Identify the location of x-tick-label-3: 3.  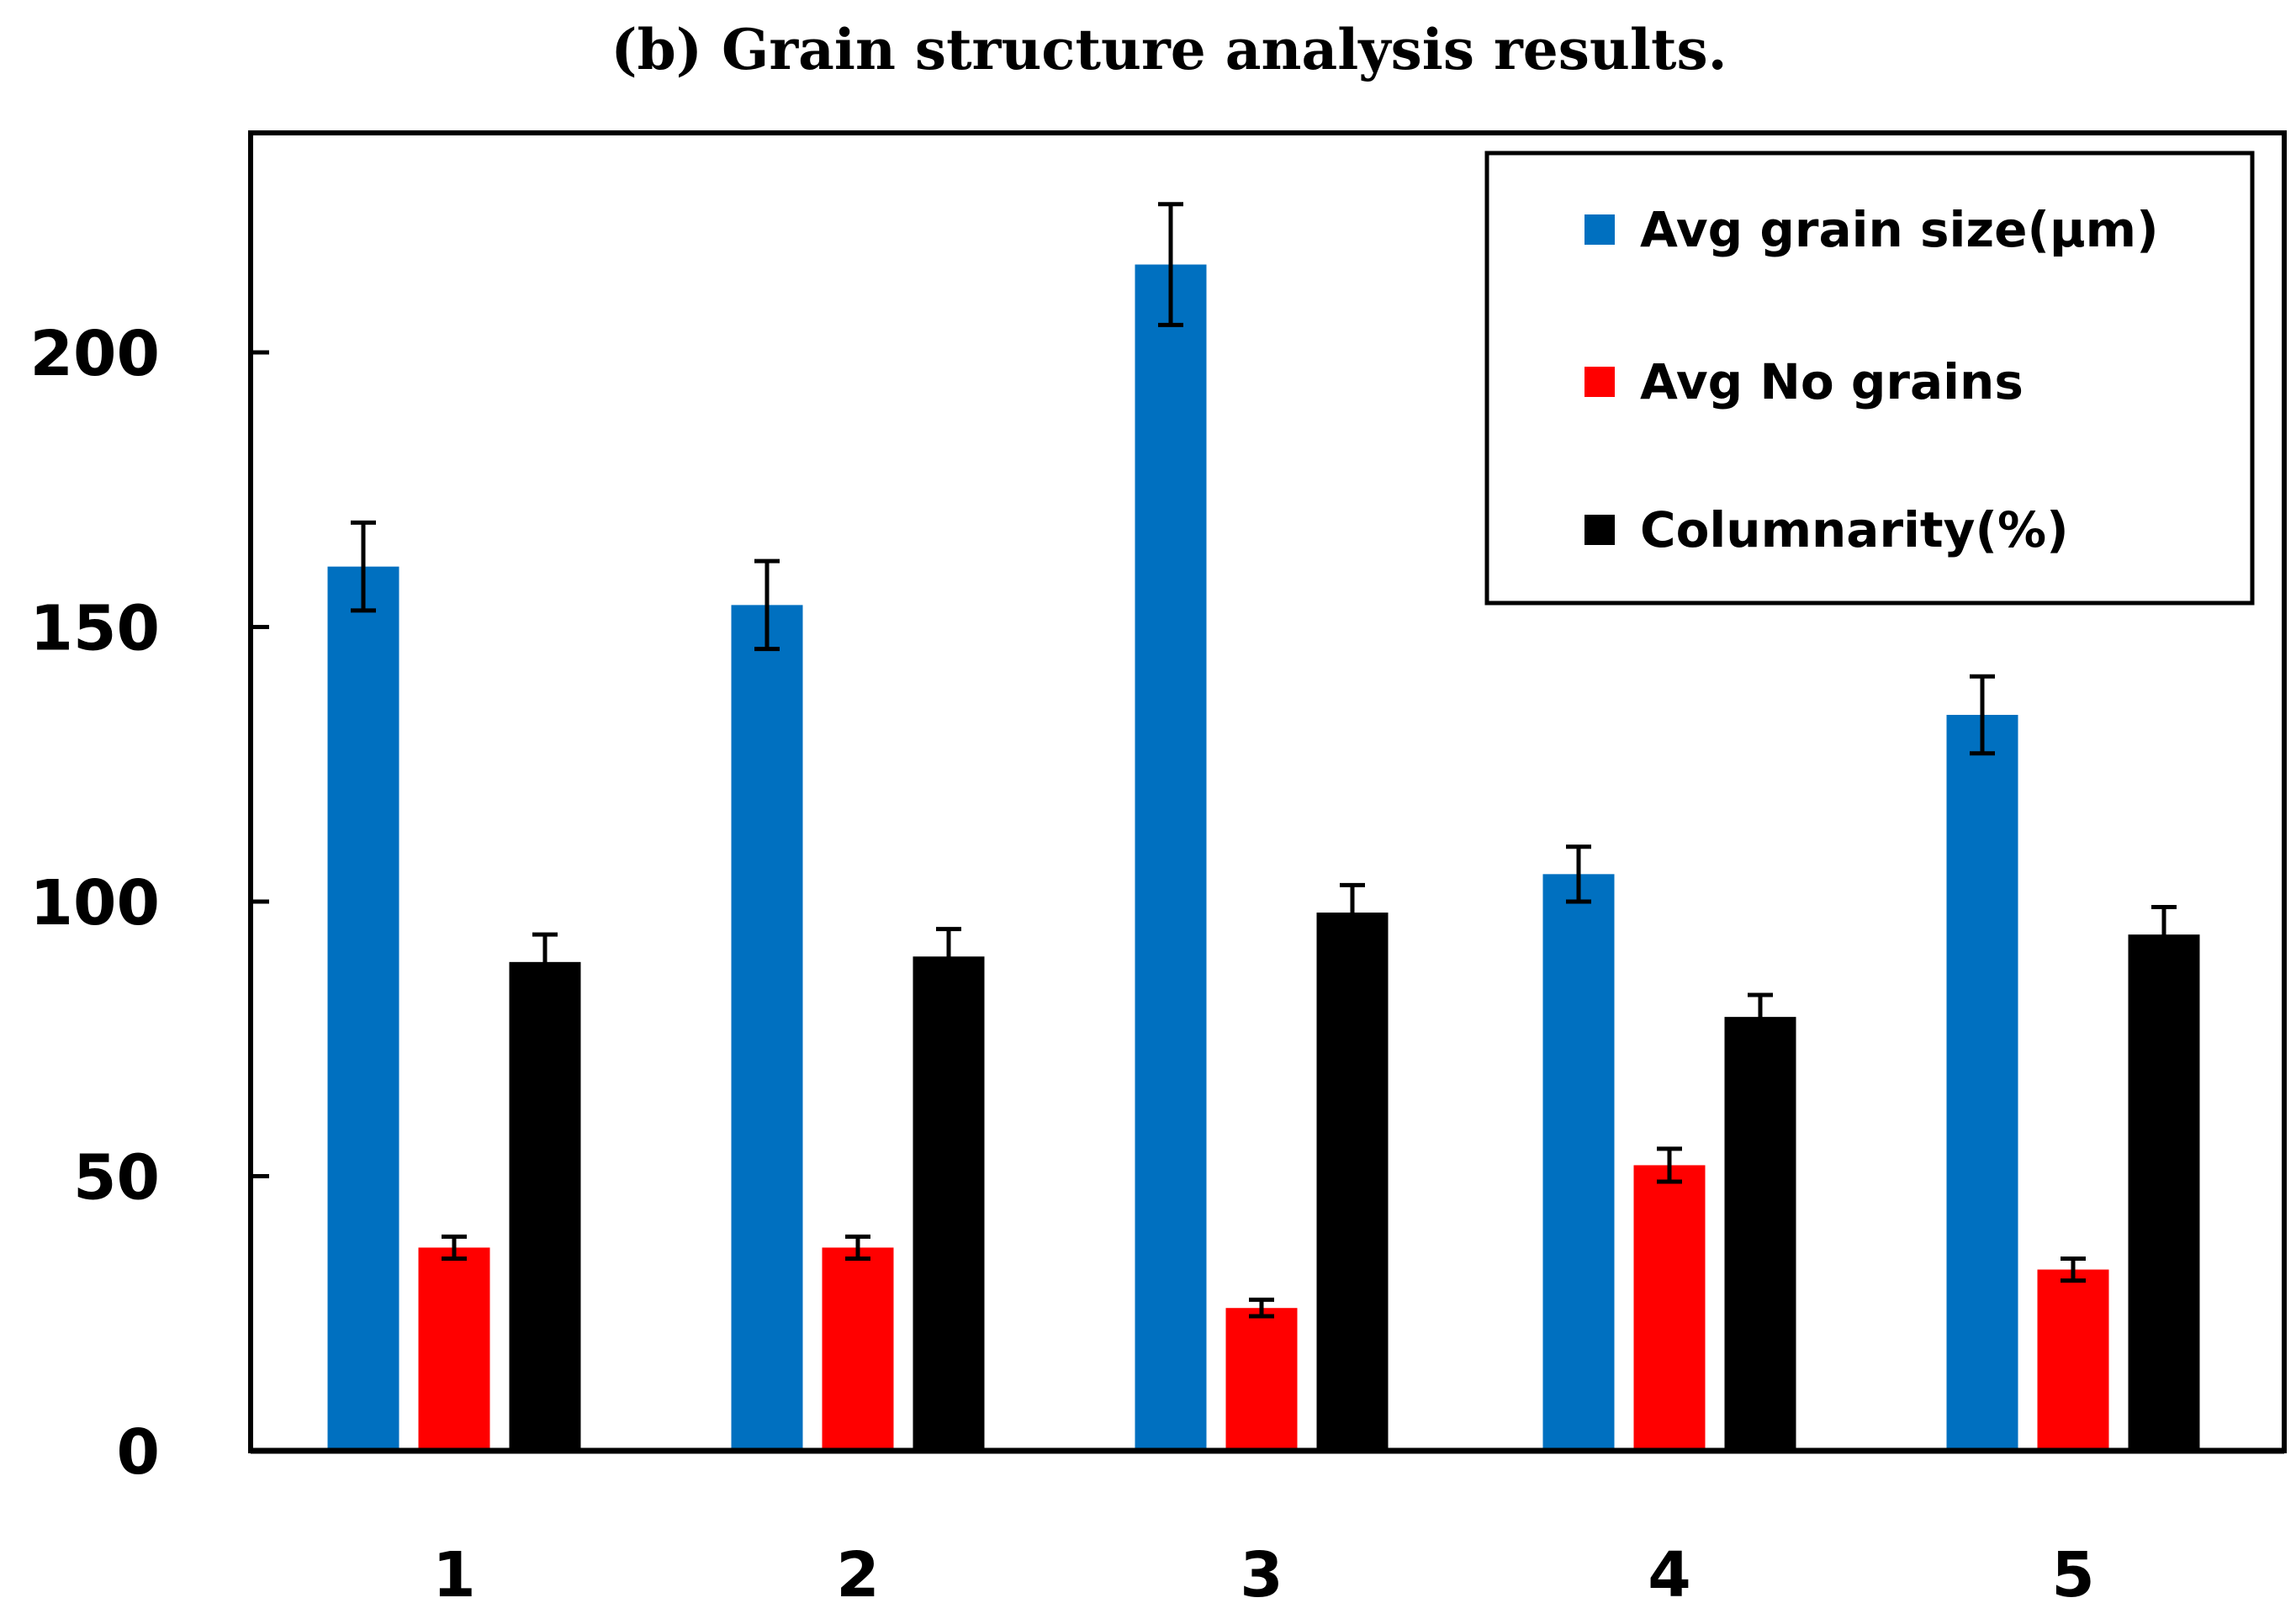
(1261, 1575).